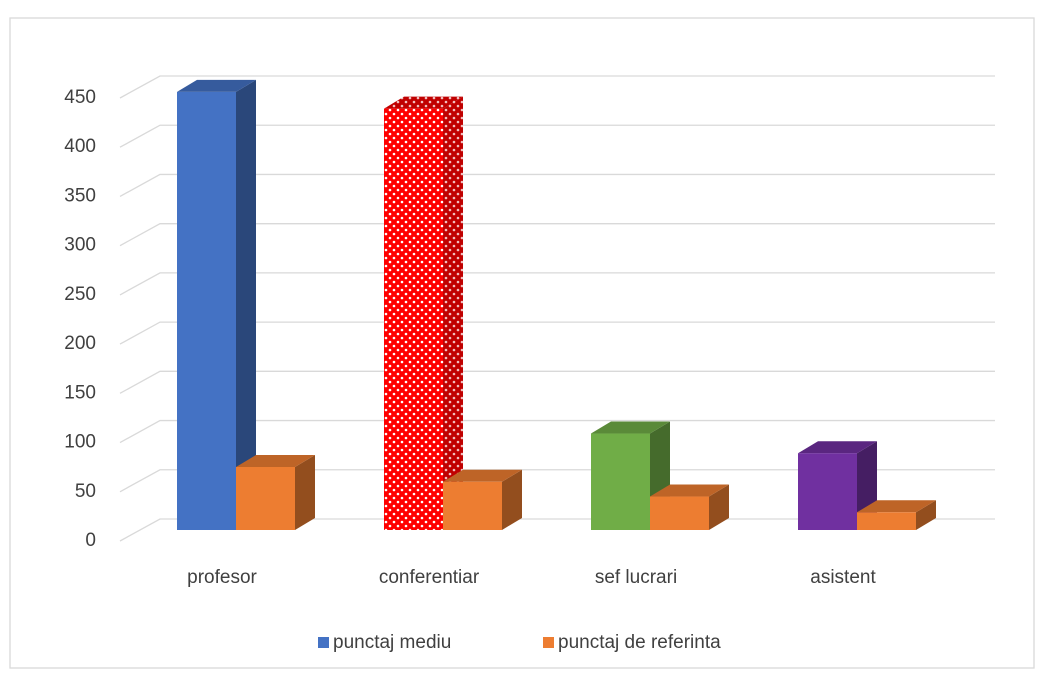  What do you see at coordinates (636, 577) in the screenshot?
I see `x-tick-label: sef lucrari` at bounding box center [636, 577].